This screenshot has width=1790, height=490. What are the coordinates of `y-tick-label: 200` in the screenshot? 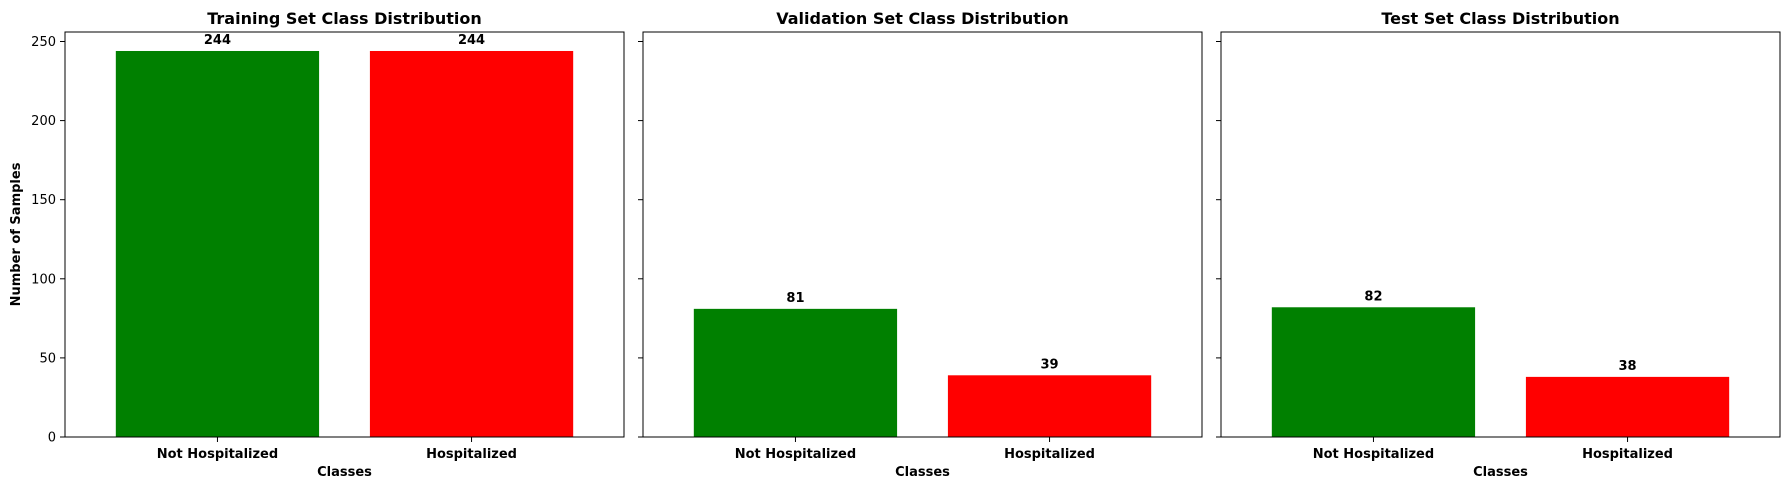 It's located at (43, 121).